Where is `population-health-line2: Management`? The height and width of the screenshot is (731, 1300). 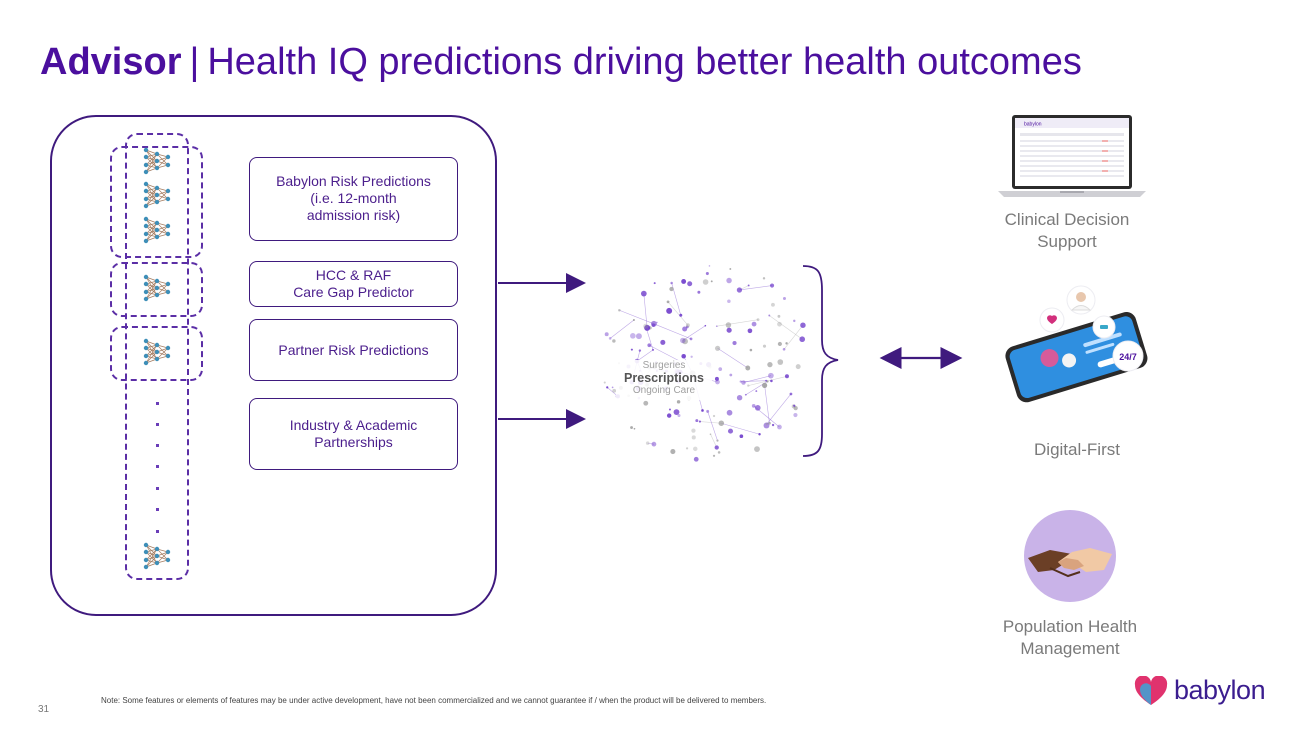 population-health-line2: Management is located at coordinates (1070, 648).